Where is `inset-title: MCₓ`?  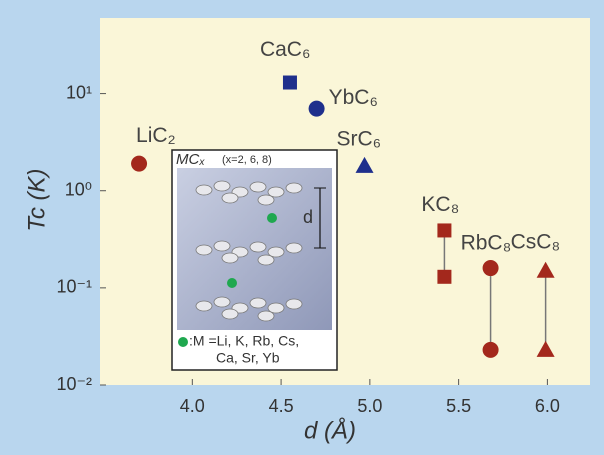
inset-title: MCₓ is located at coordinates (190, 159).